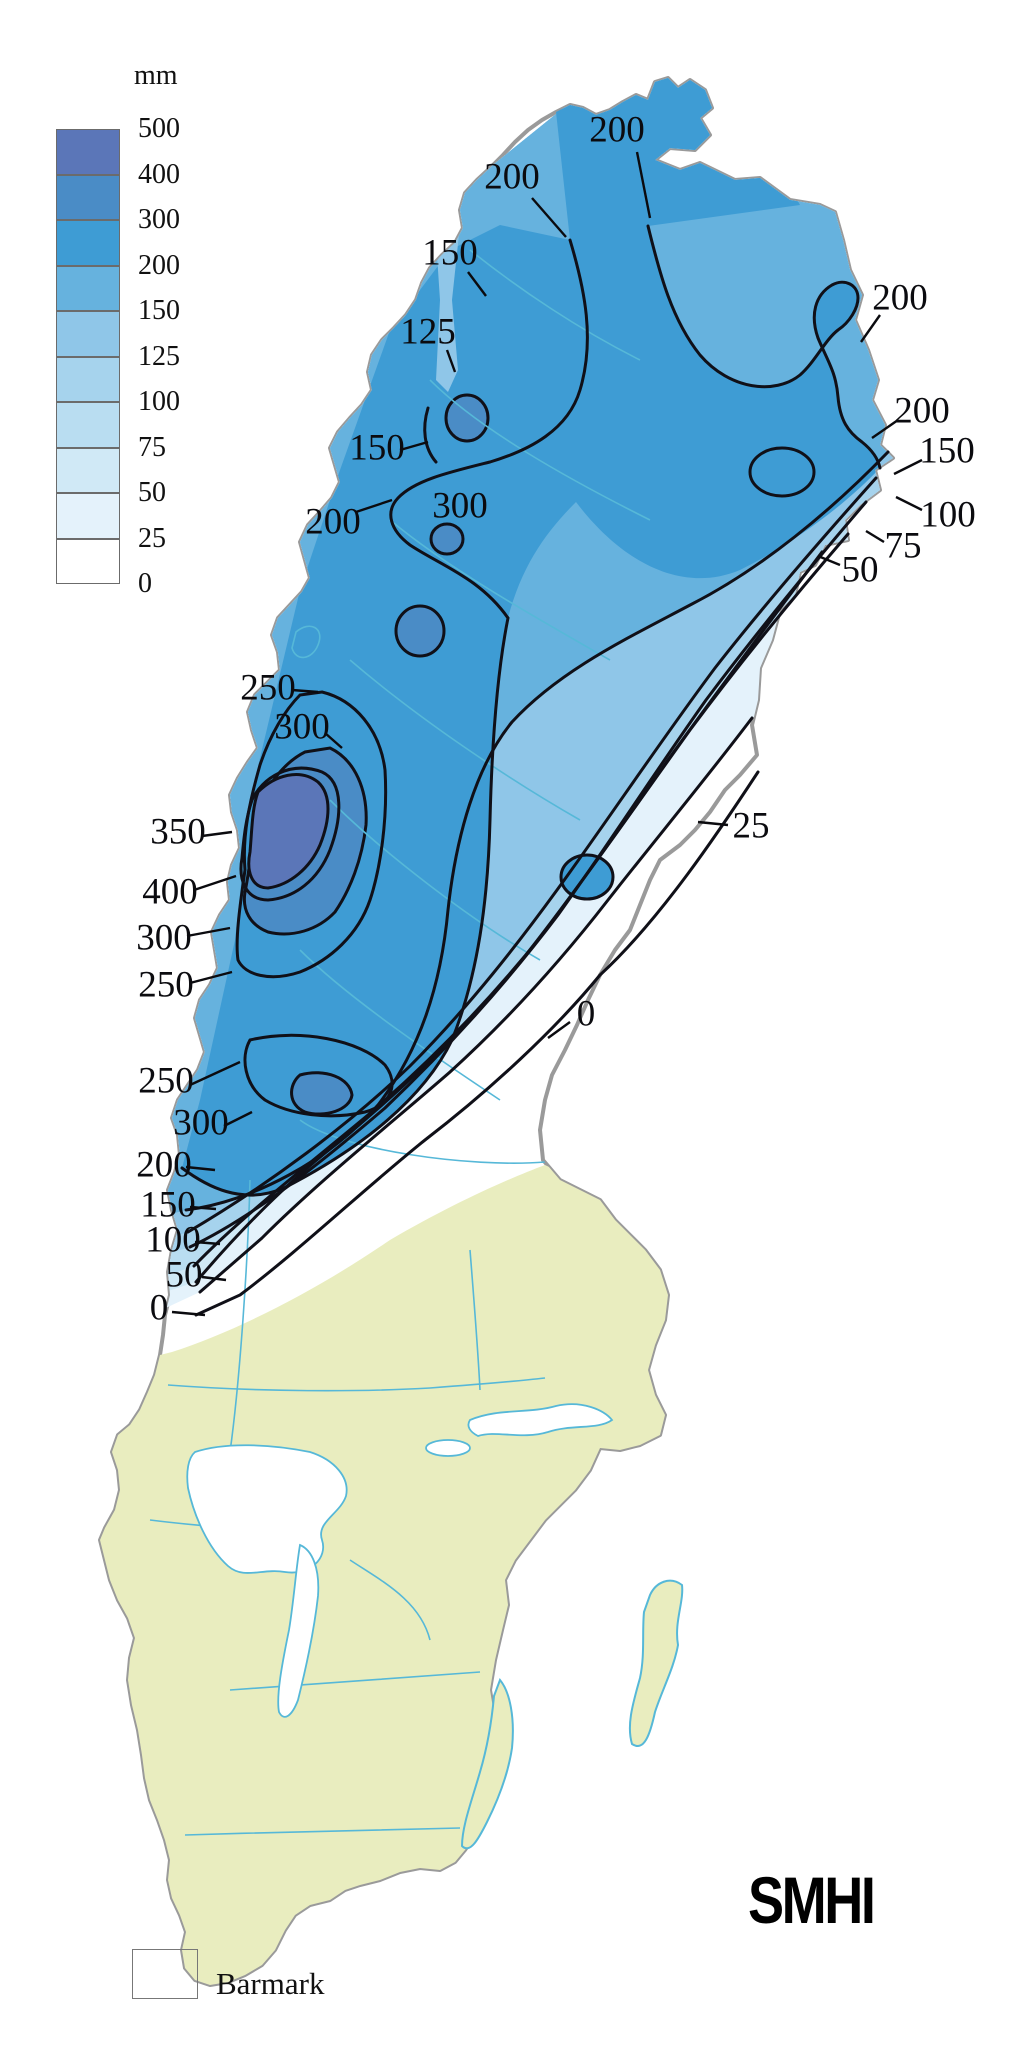 This screenshot has width=1024, height=2048. I want to click on legend-tick-label: 150, so click(159, 310).